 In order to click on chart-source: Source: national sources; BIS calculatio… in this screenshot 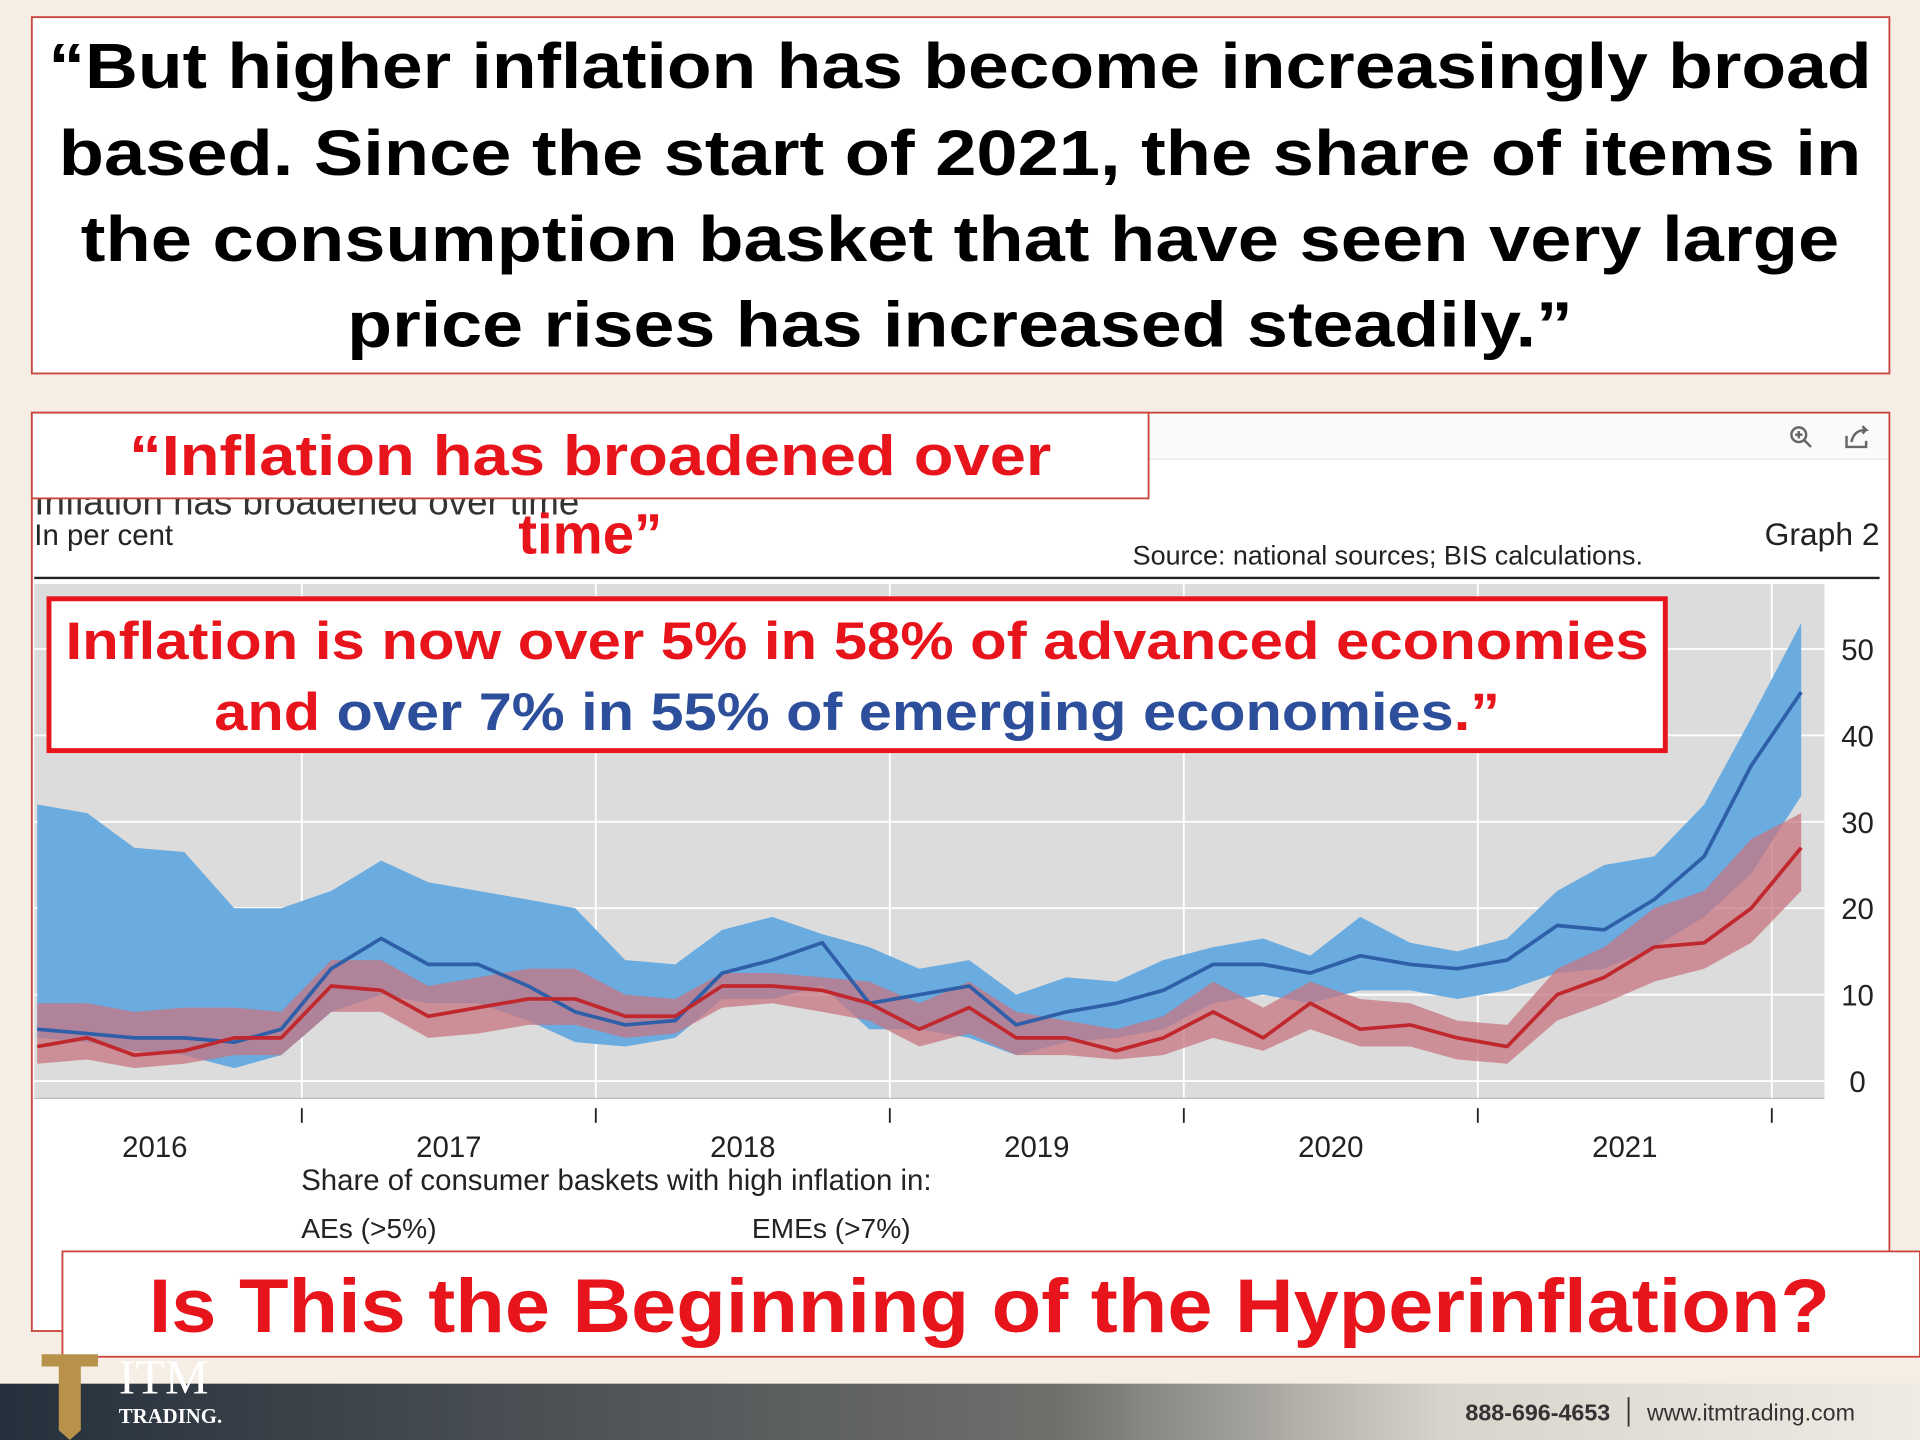, I will do `click(1388, 555)`.